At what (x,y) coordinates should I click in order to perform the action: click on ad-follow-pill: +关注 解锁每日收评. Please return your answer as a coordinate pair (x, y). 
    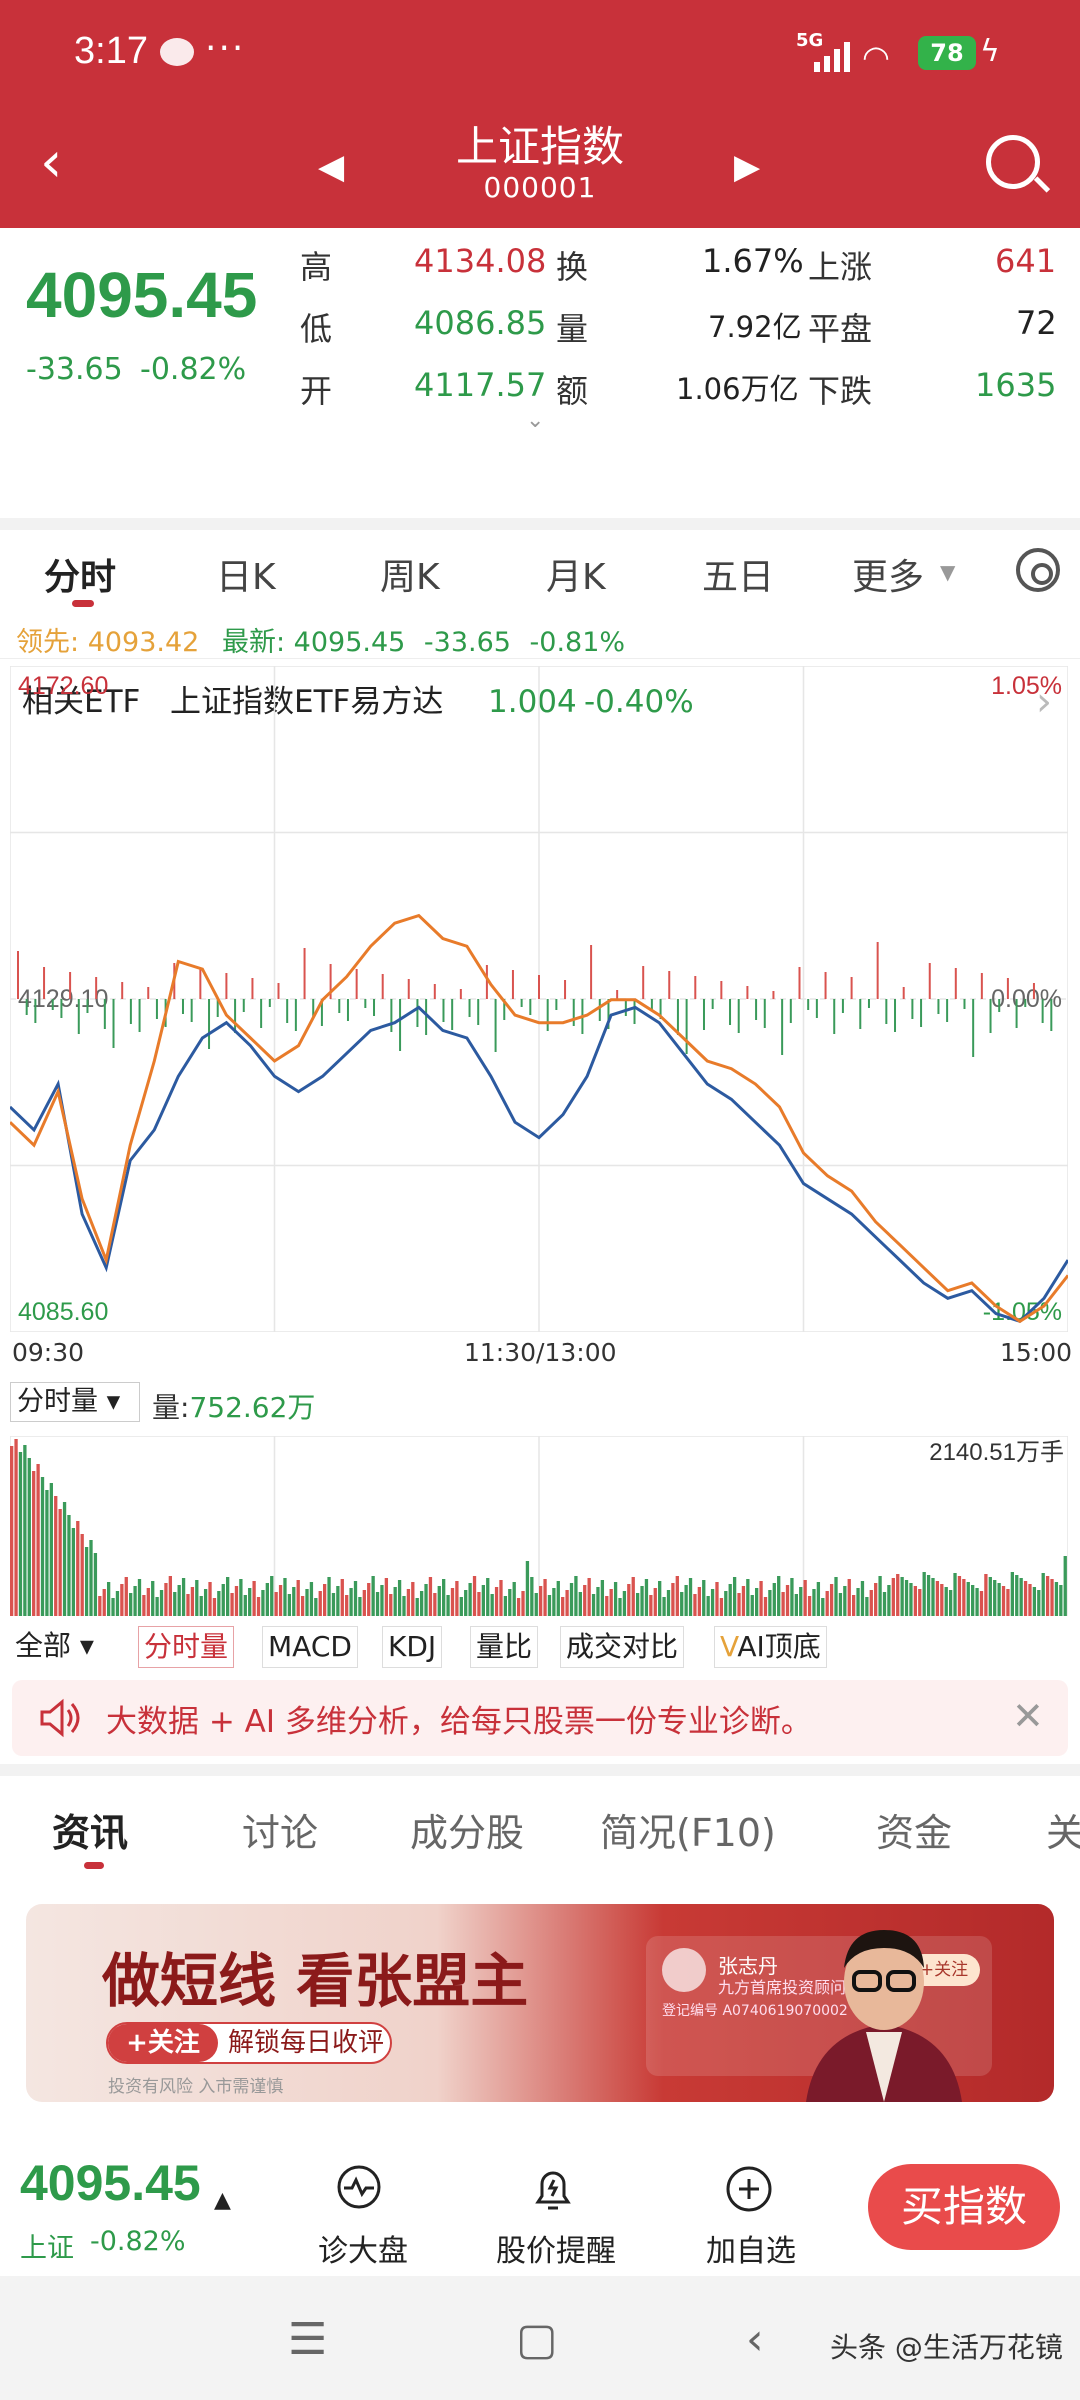
    Looking at the image, I should click on (249, 2043).